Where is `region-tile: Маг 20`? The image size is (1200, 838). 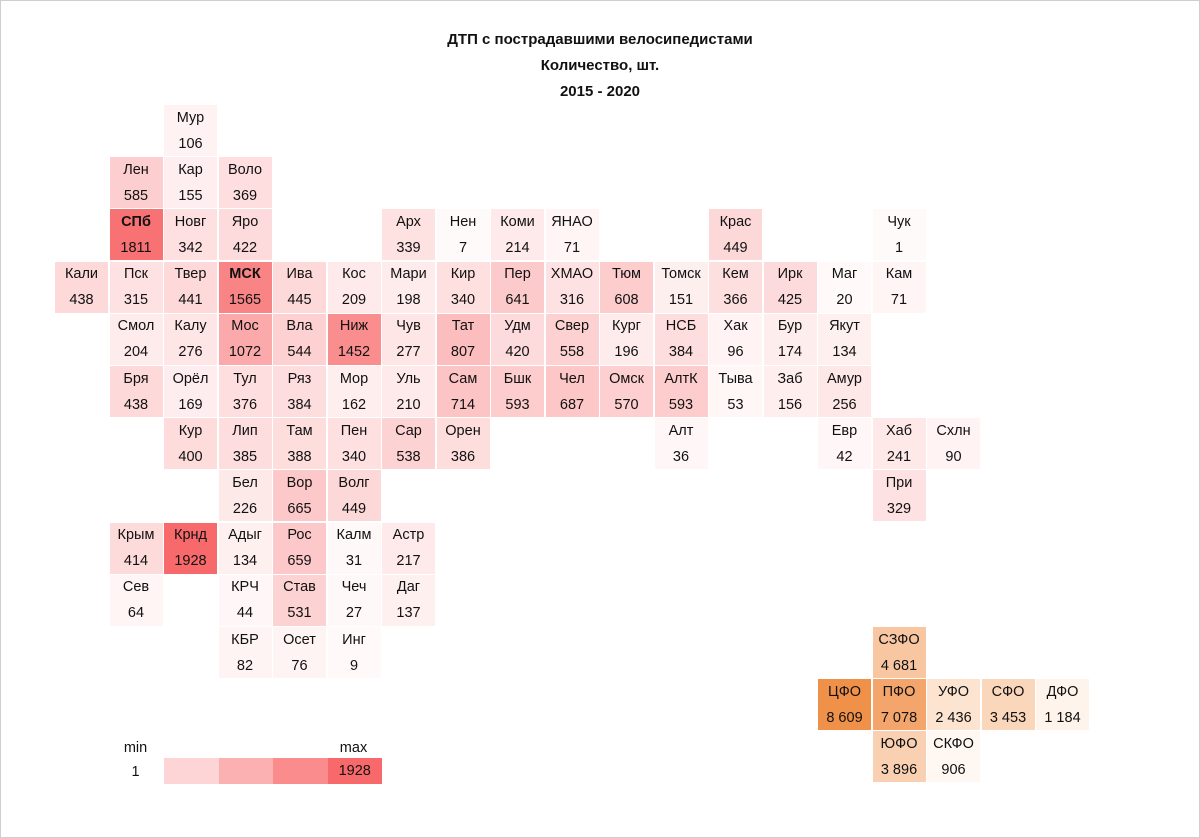
region-tile: Маг 20 is located at coordinates (844, 287).